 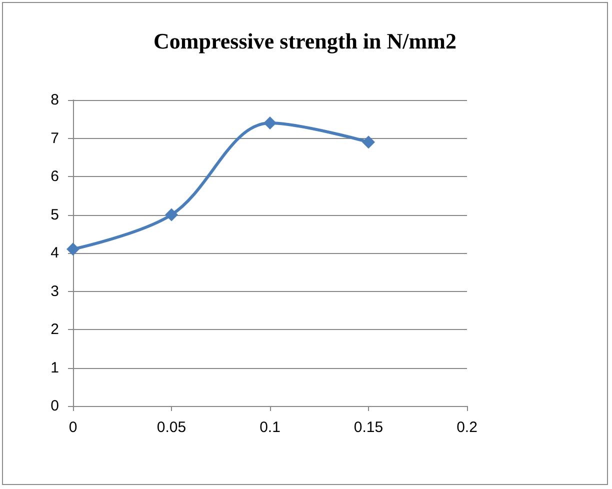 I want to click on x-tick-label: 0.15, so click(x=369, y=427).